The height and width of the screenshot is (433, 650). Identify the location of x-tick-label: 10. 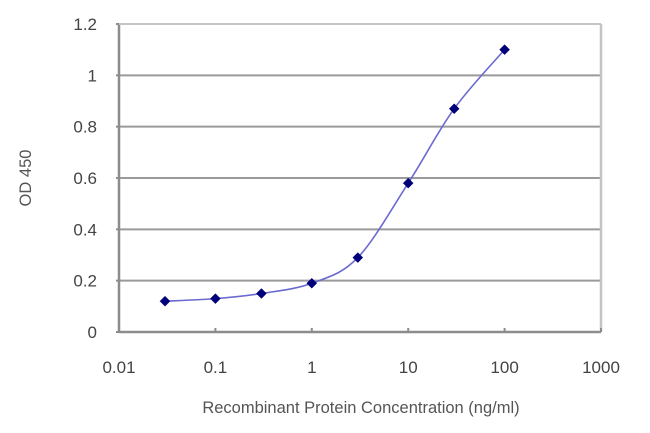
(408, 367).